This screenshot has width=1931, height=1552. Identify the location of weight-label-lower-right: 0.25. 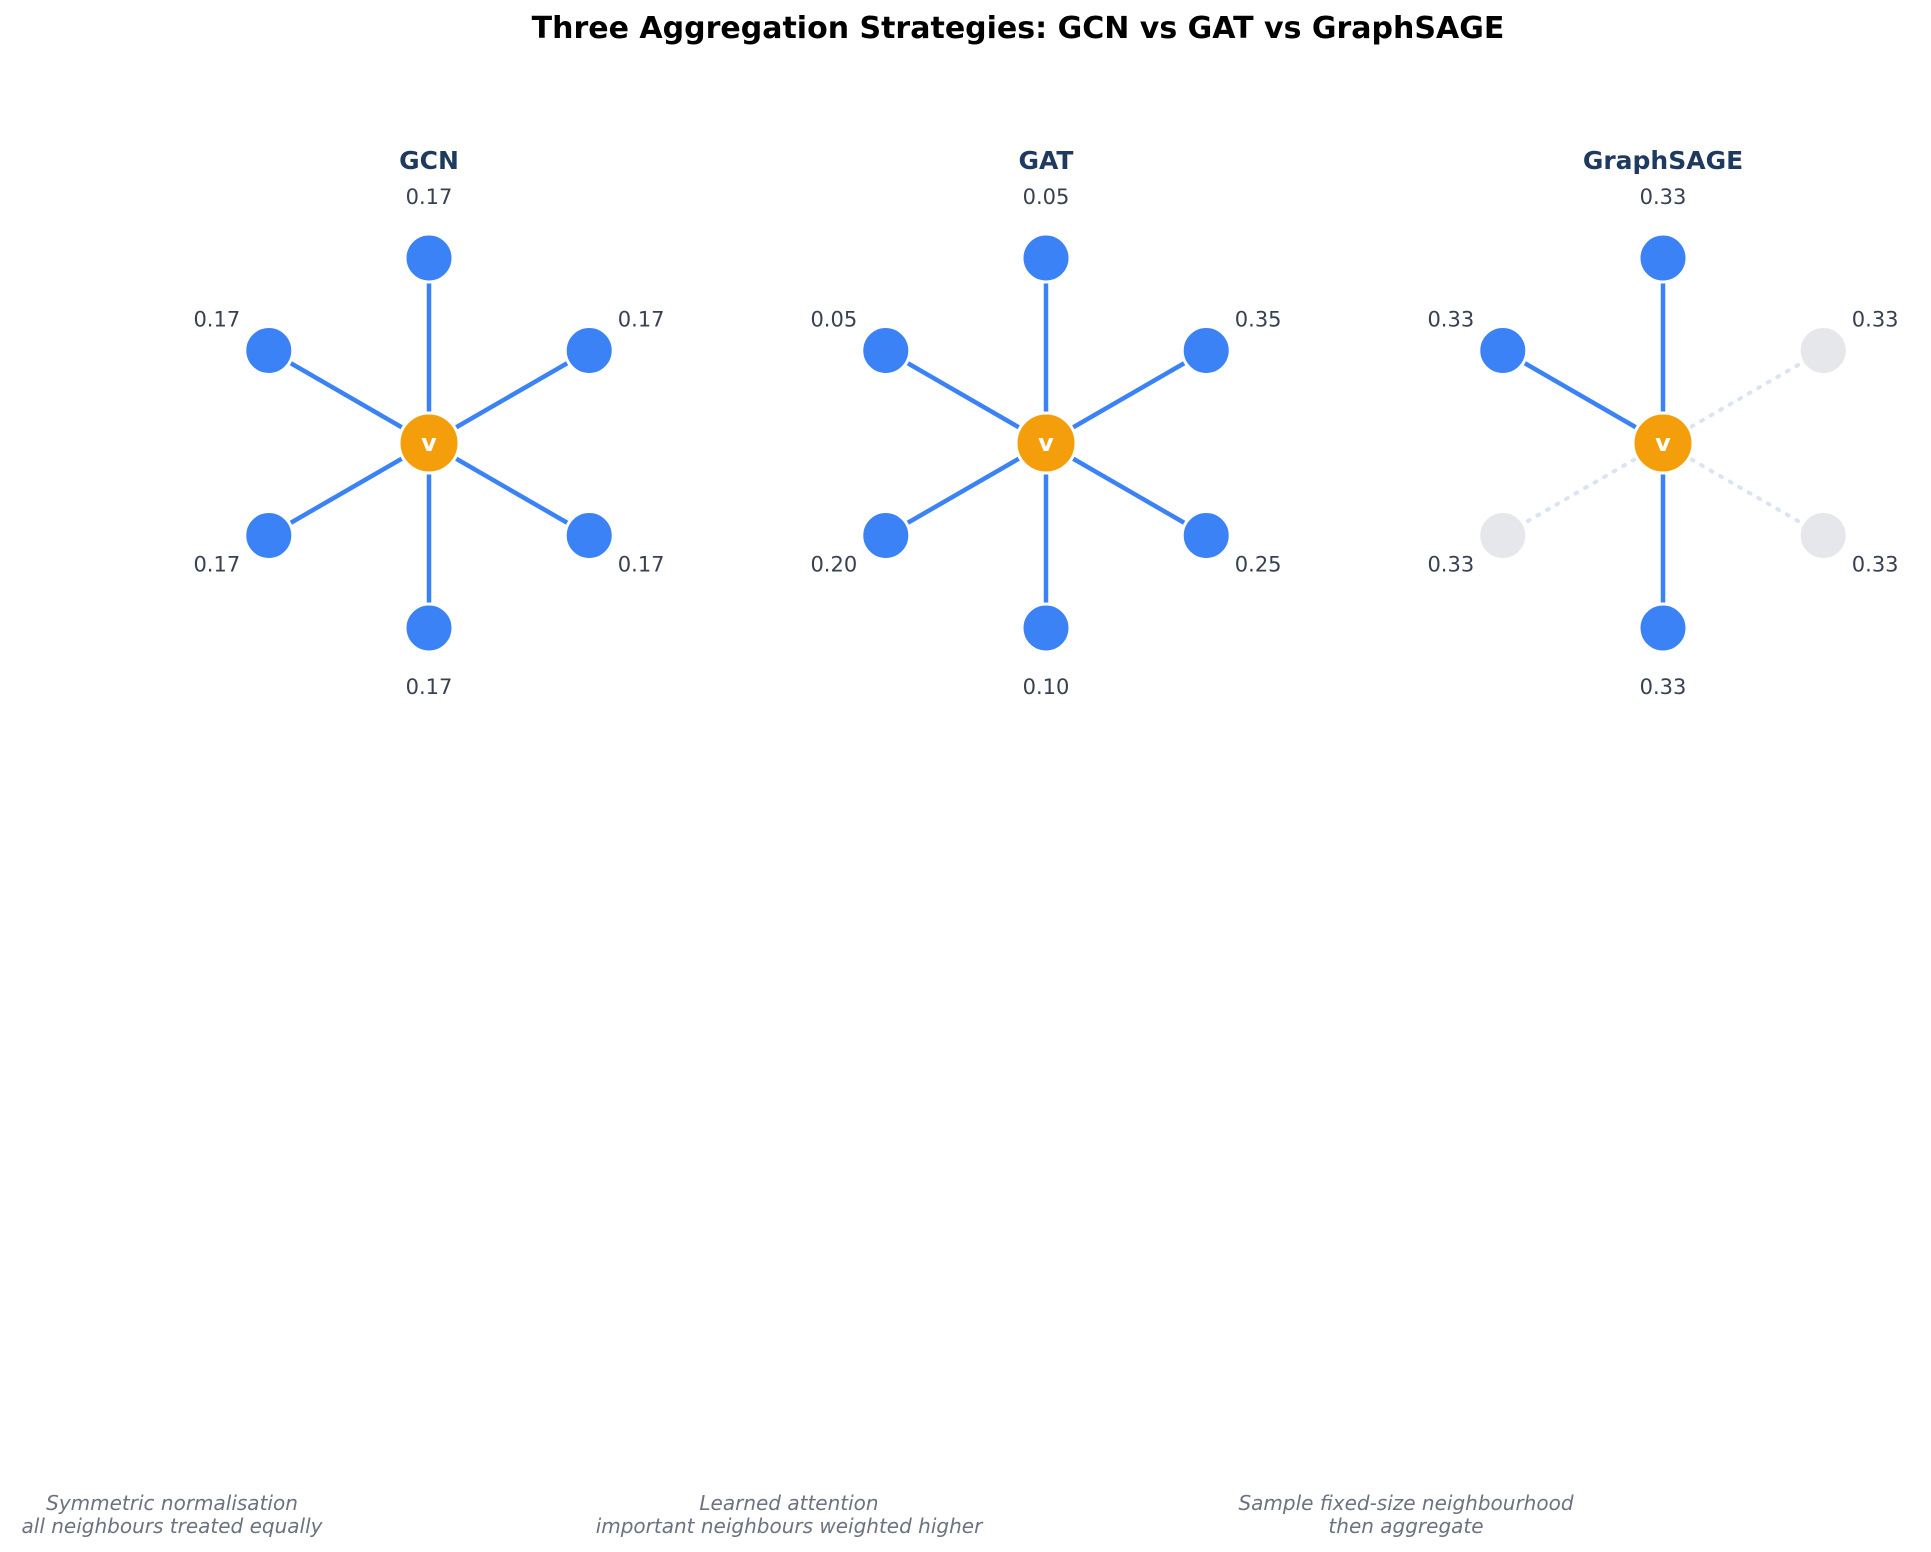
(1258, 565).